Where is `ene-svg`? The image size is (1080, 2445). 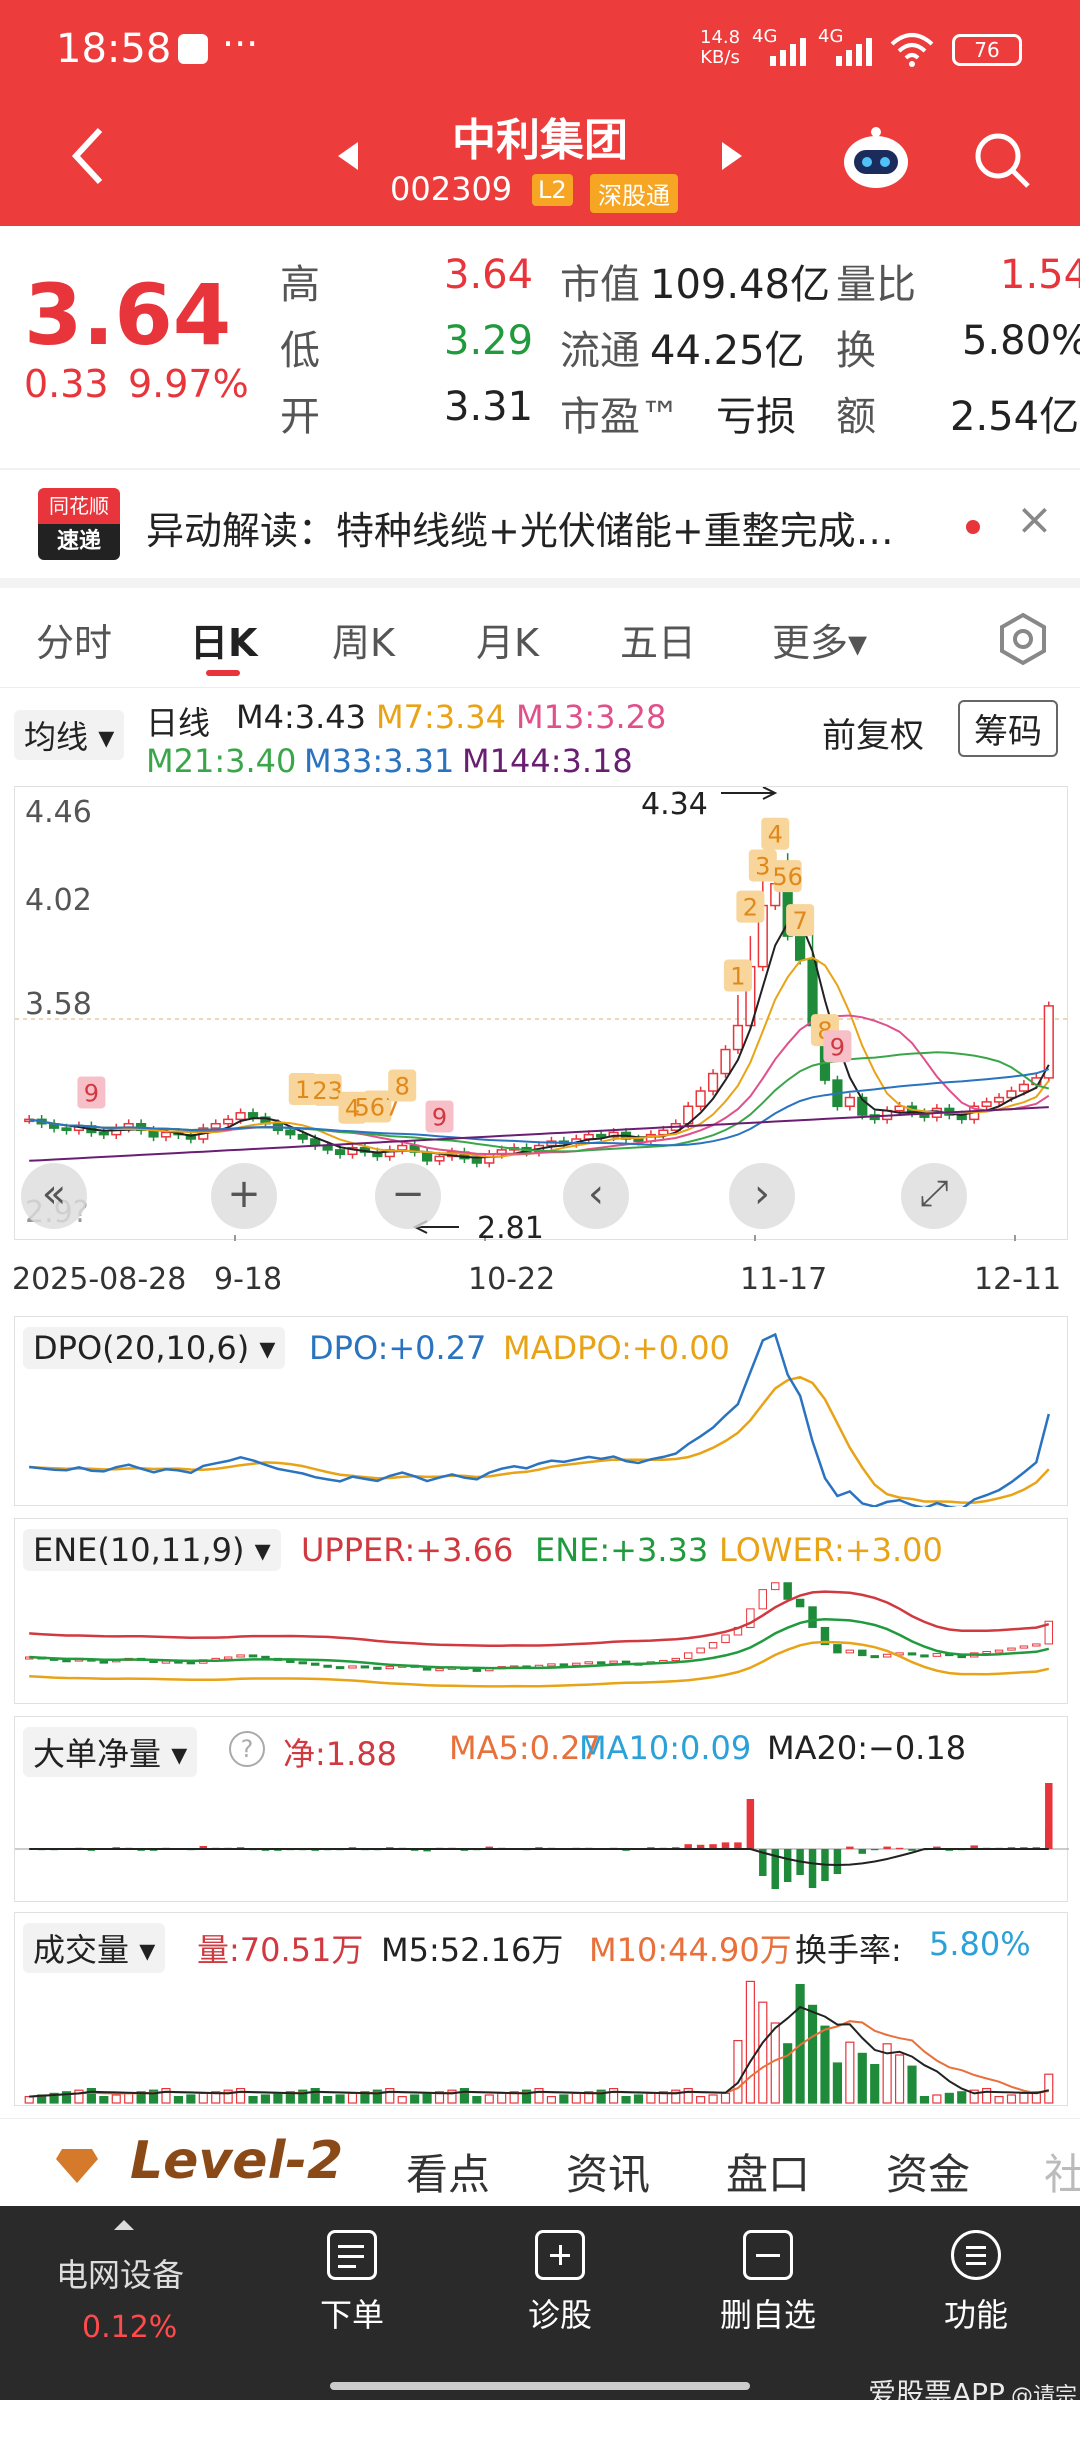 ene-svg is located at coordinates (539, 1635).